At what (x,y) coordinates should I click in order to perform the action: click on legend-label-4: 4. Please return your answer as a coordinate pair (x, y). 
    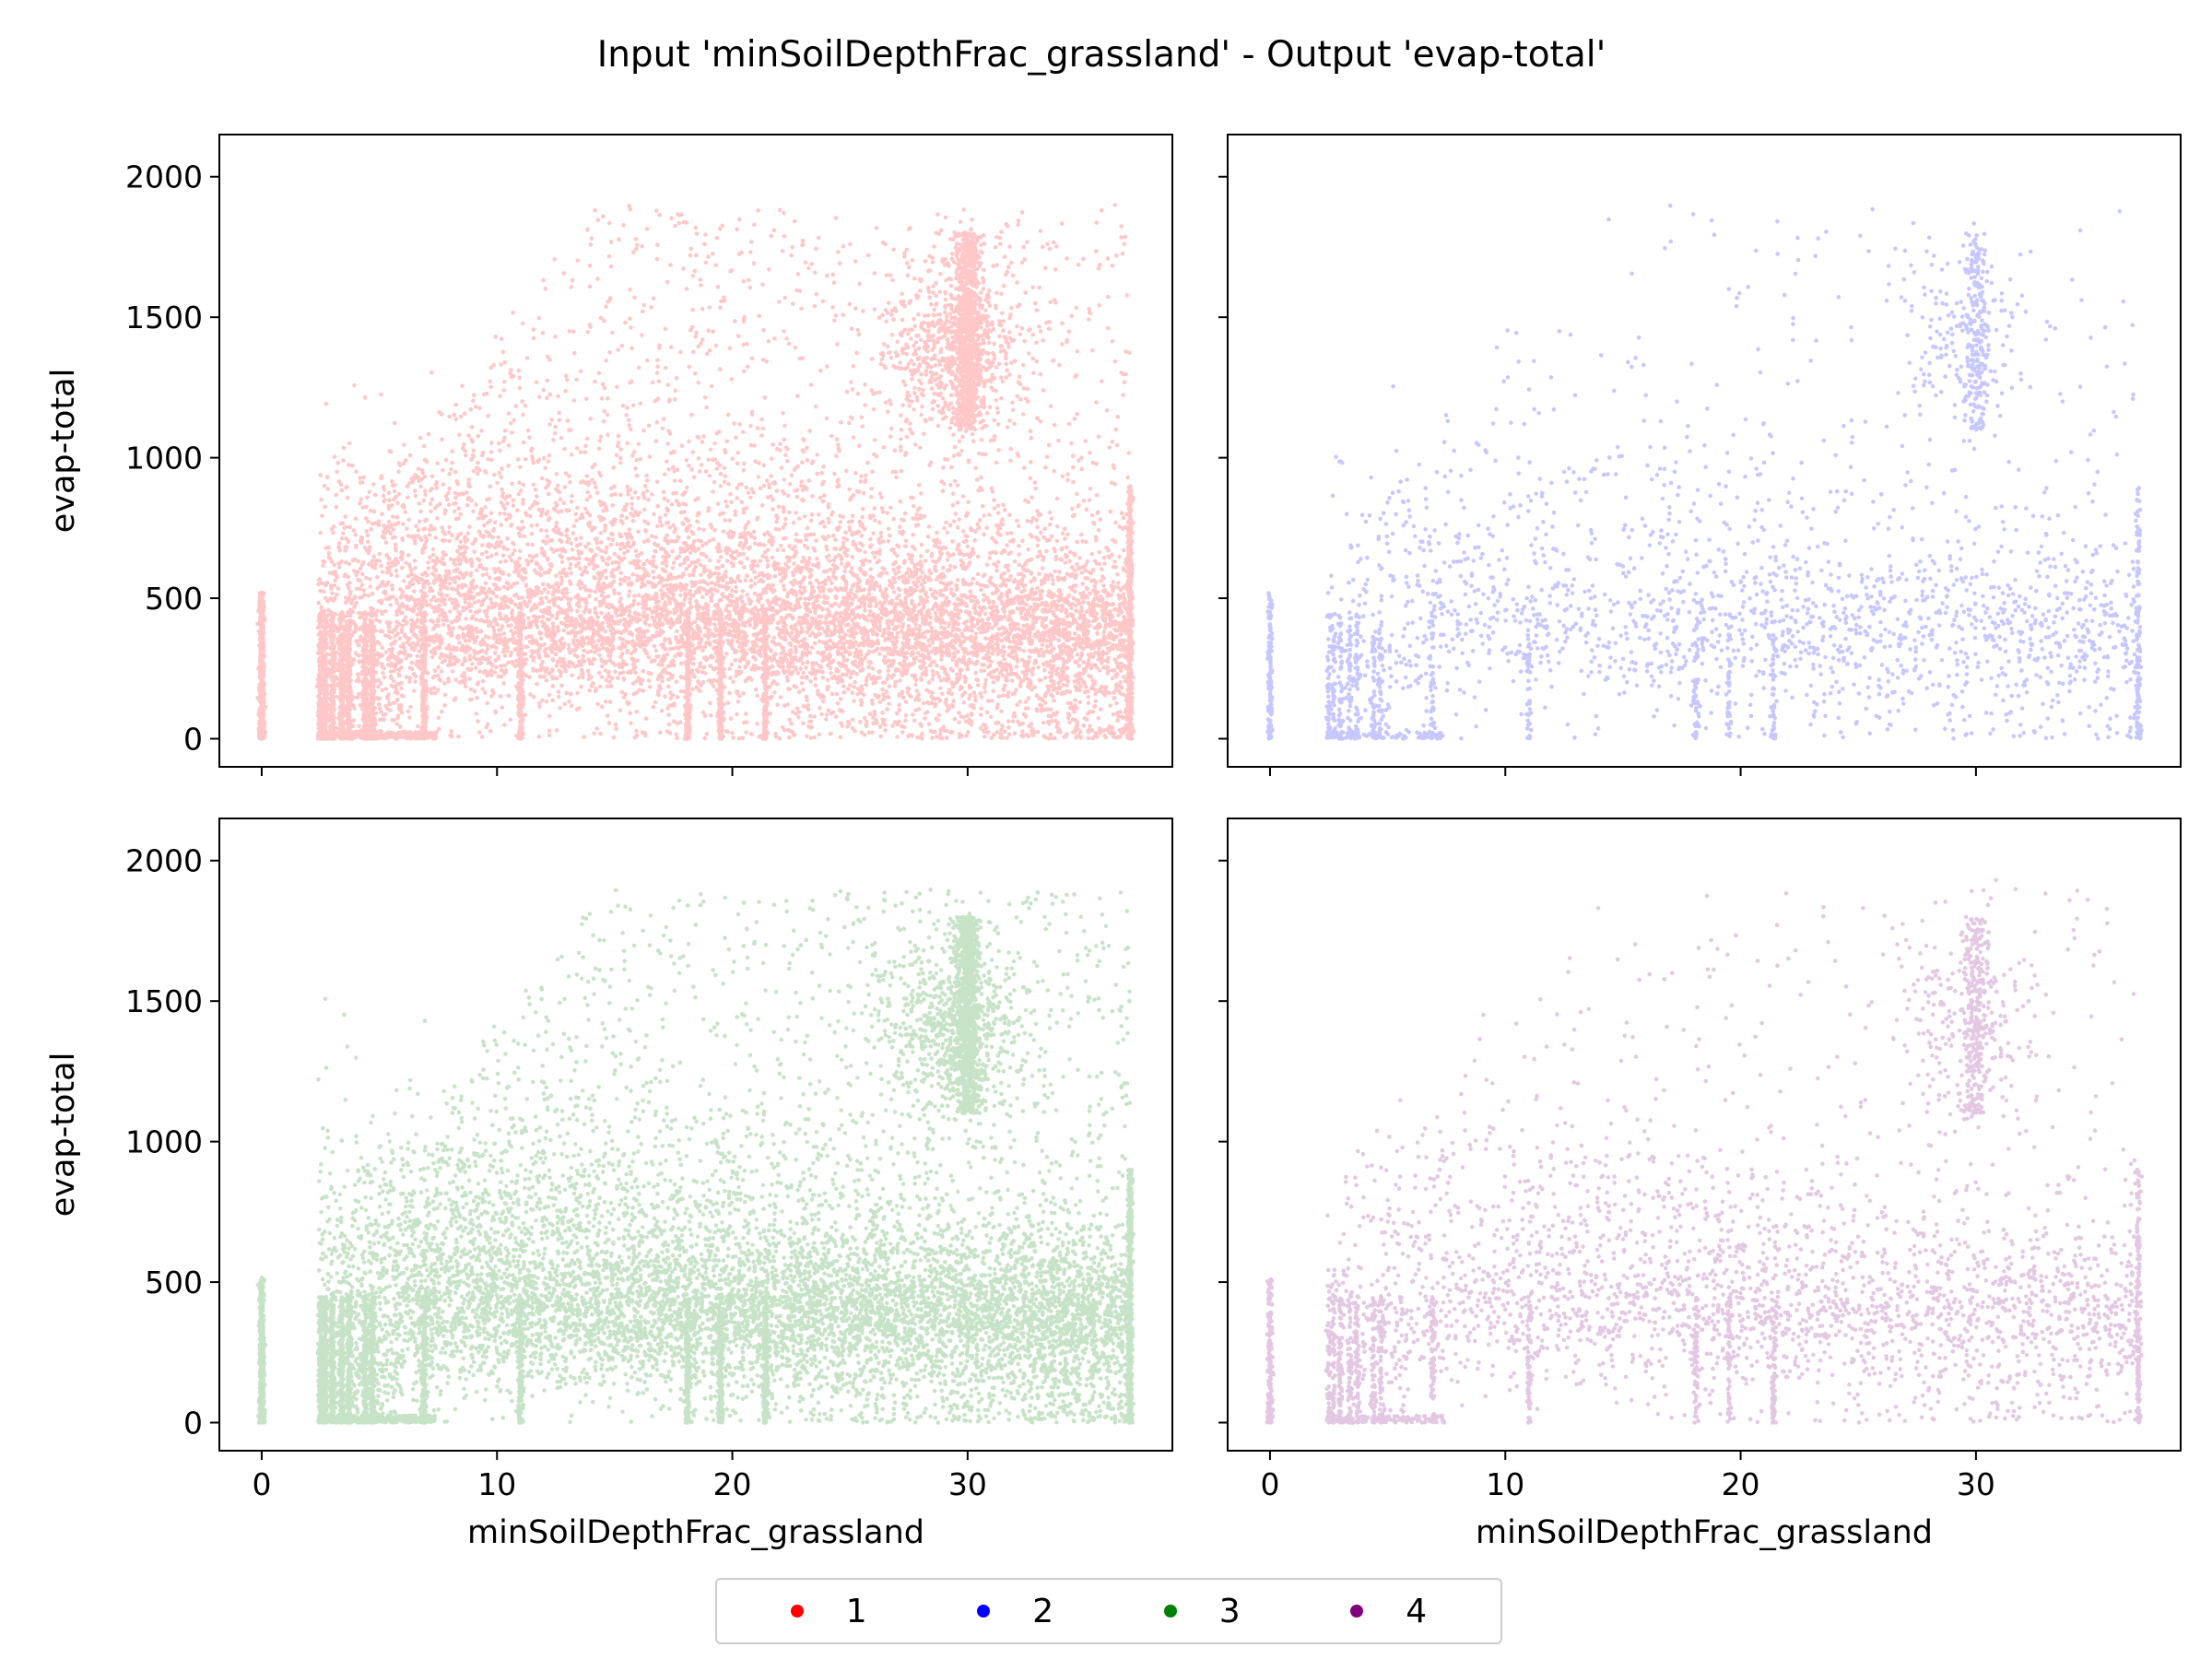
    Looking at the image, I should click on (1417, 1611).